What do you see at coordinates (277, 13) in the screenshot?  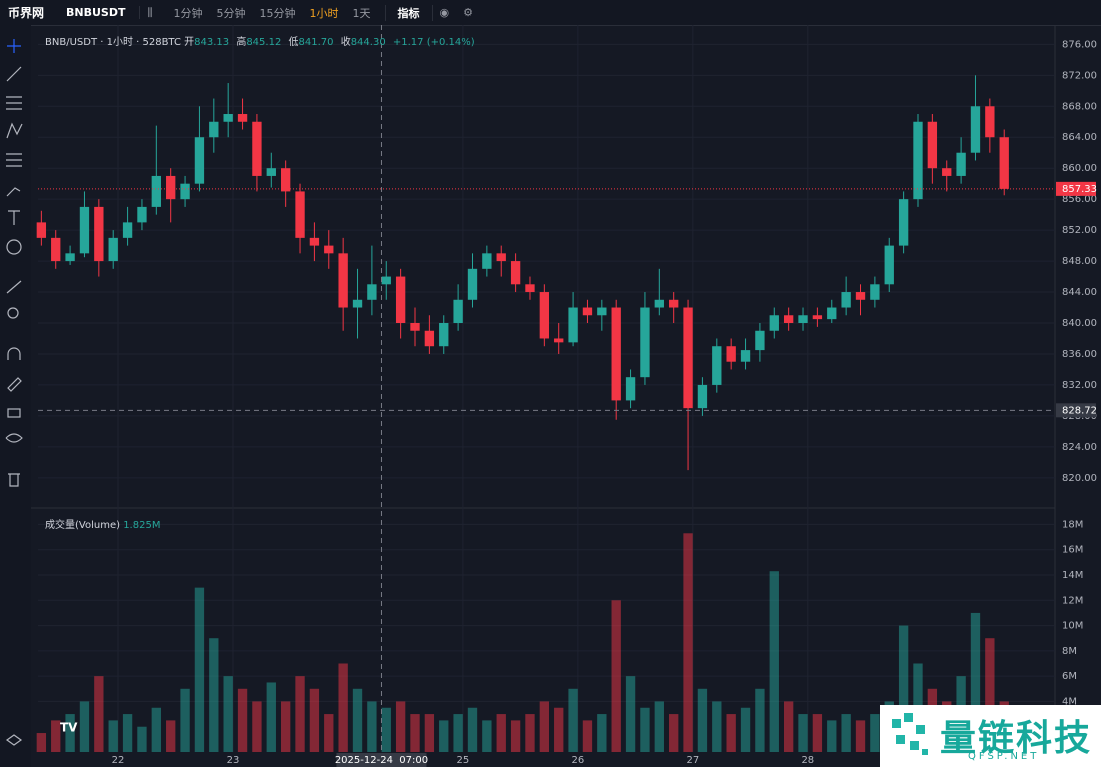 I see `interval: 15分钟` at bounding box center [277, 13].